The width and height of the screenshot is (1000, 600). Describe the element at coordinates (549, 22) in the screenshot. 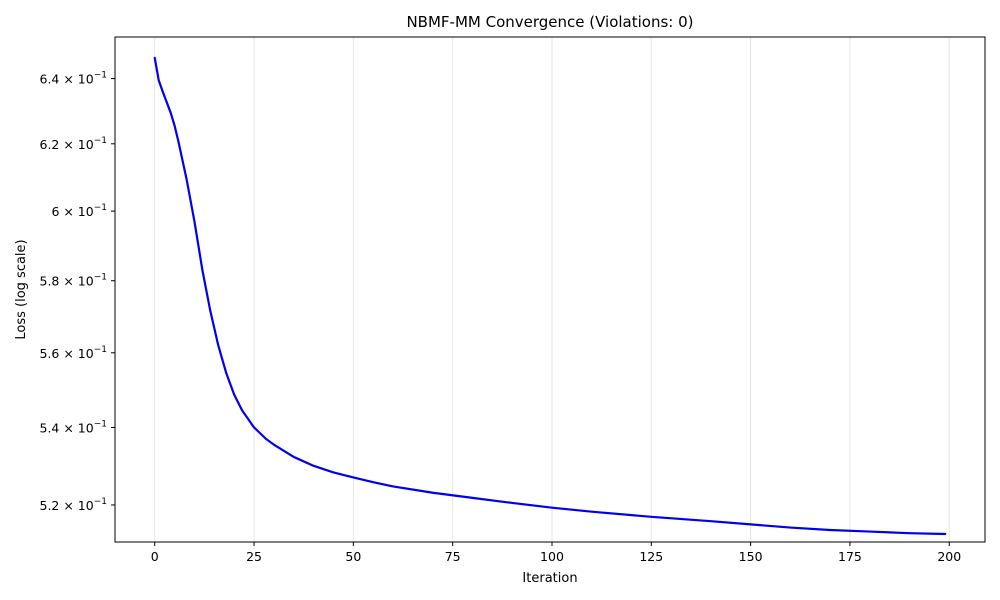

I see `chart-title: NBMF-MM Convergence (Violations: 0)` at that location.